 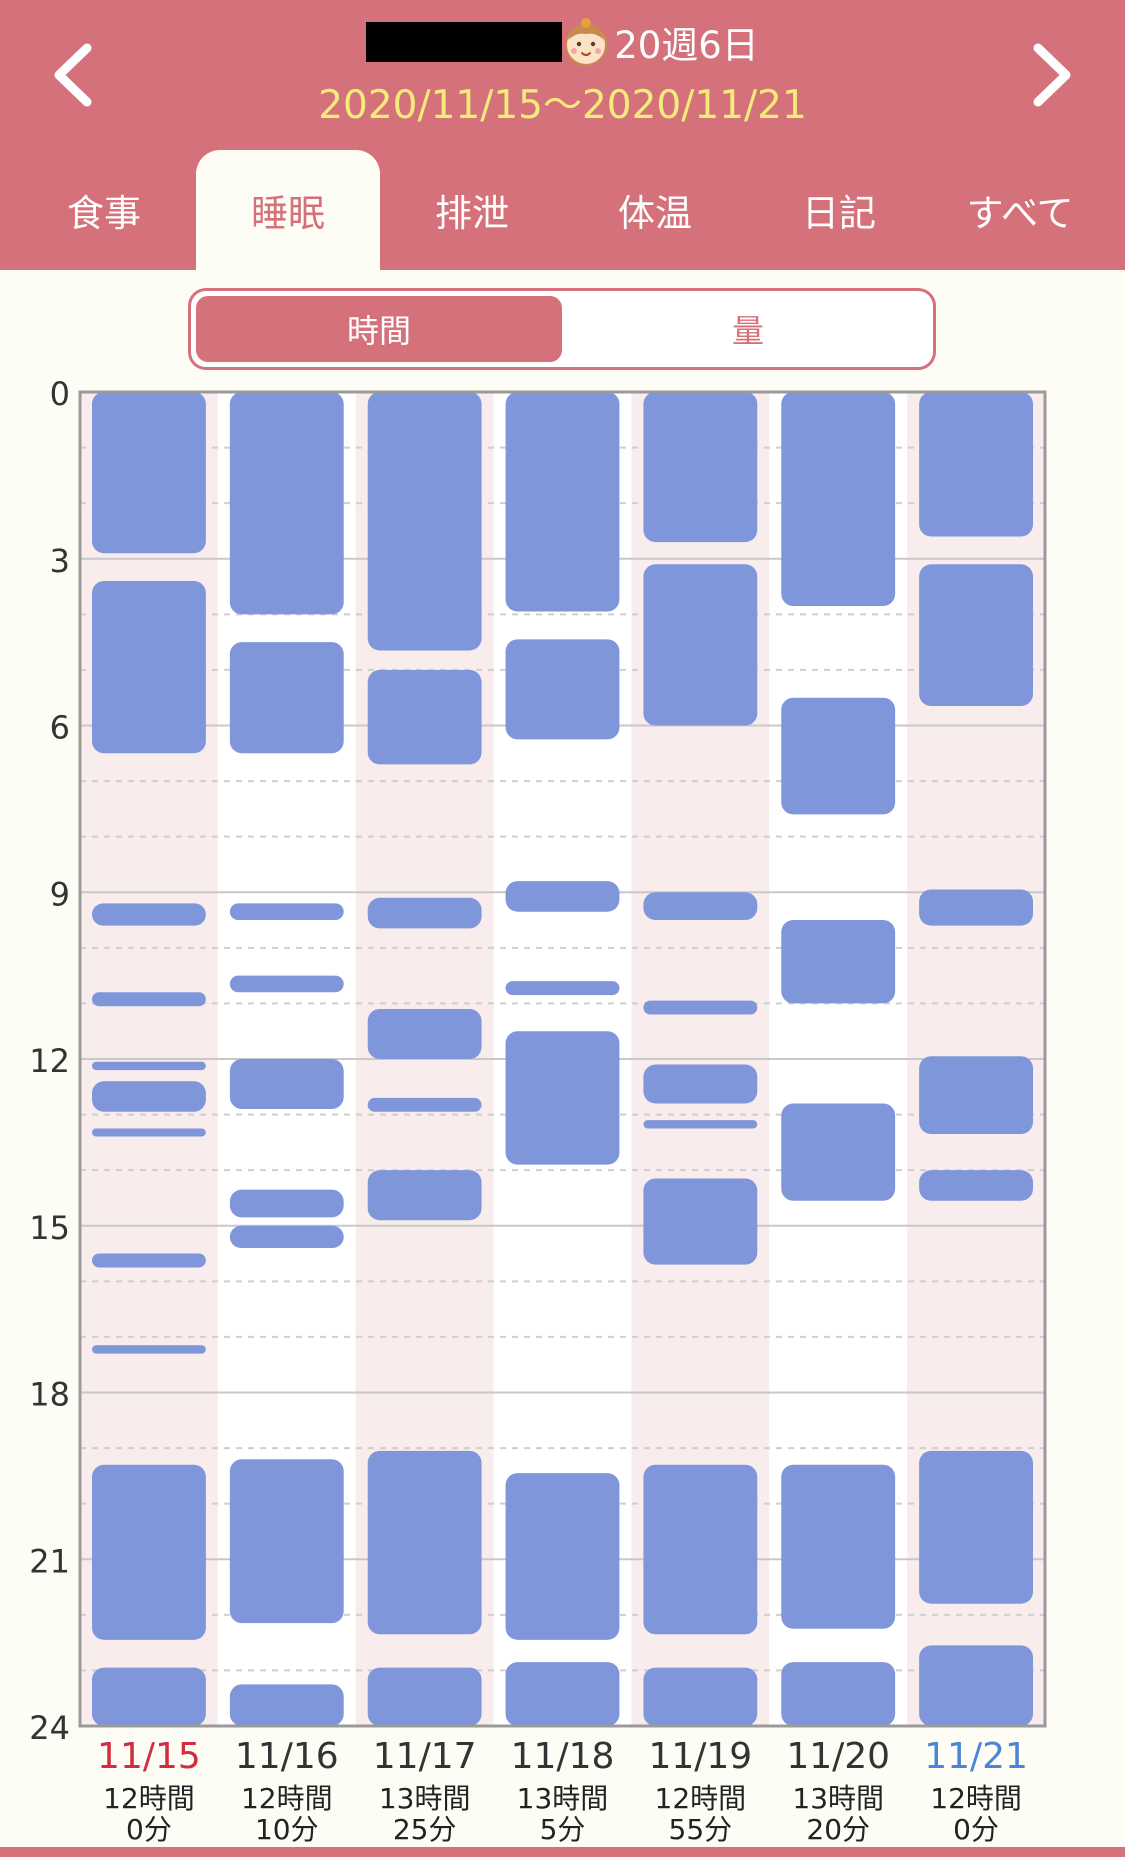 I want to click on title-row: 20週6日, so click(x=562, y=42).